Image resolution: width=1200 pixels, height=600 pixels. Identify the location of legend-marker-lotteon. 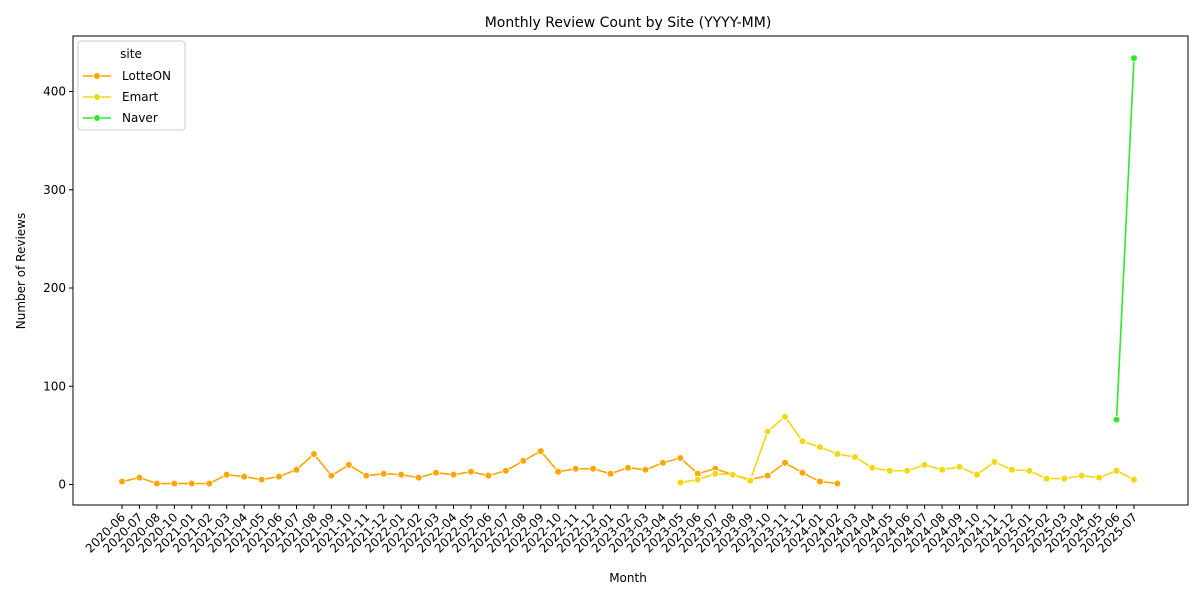
(97, 76).